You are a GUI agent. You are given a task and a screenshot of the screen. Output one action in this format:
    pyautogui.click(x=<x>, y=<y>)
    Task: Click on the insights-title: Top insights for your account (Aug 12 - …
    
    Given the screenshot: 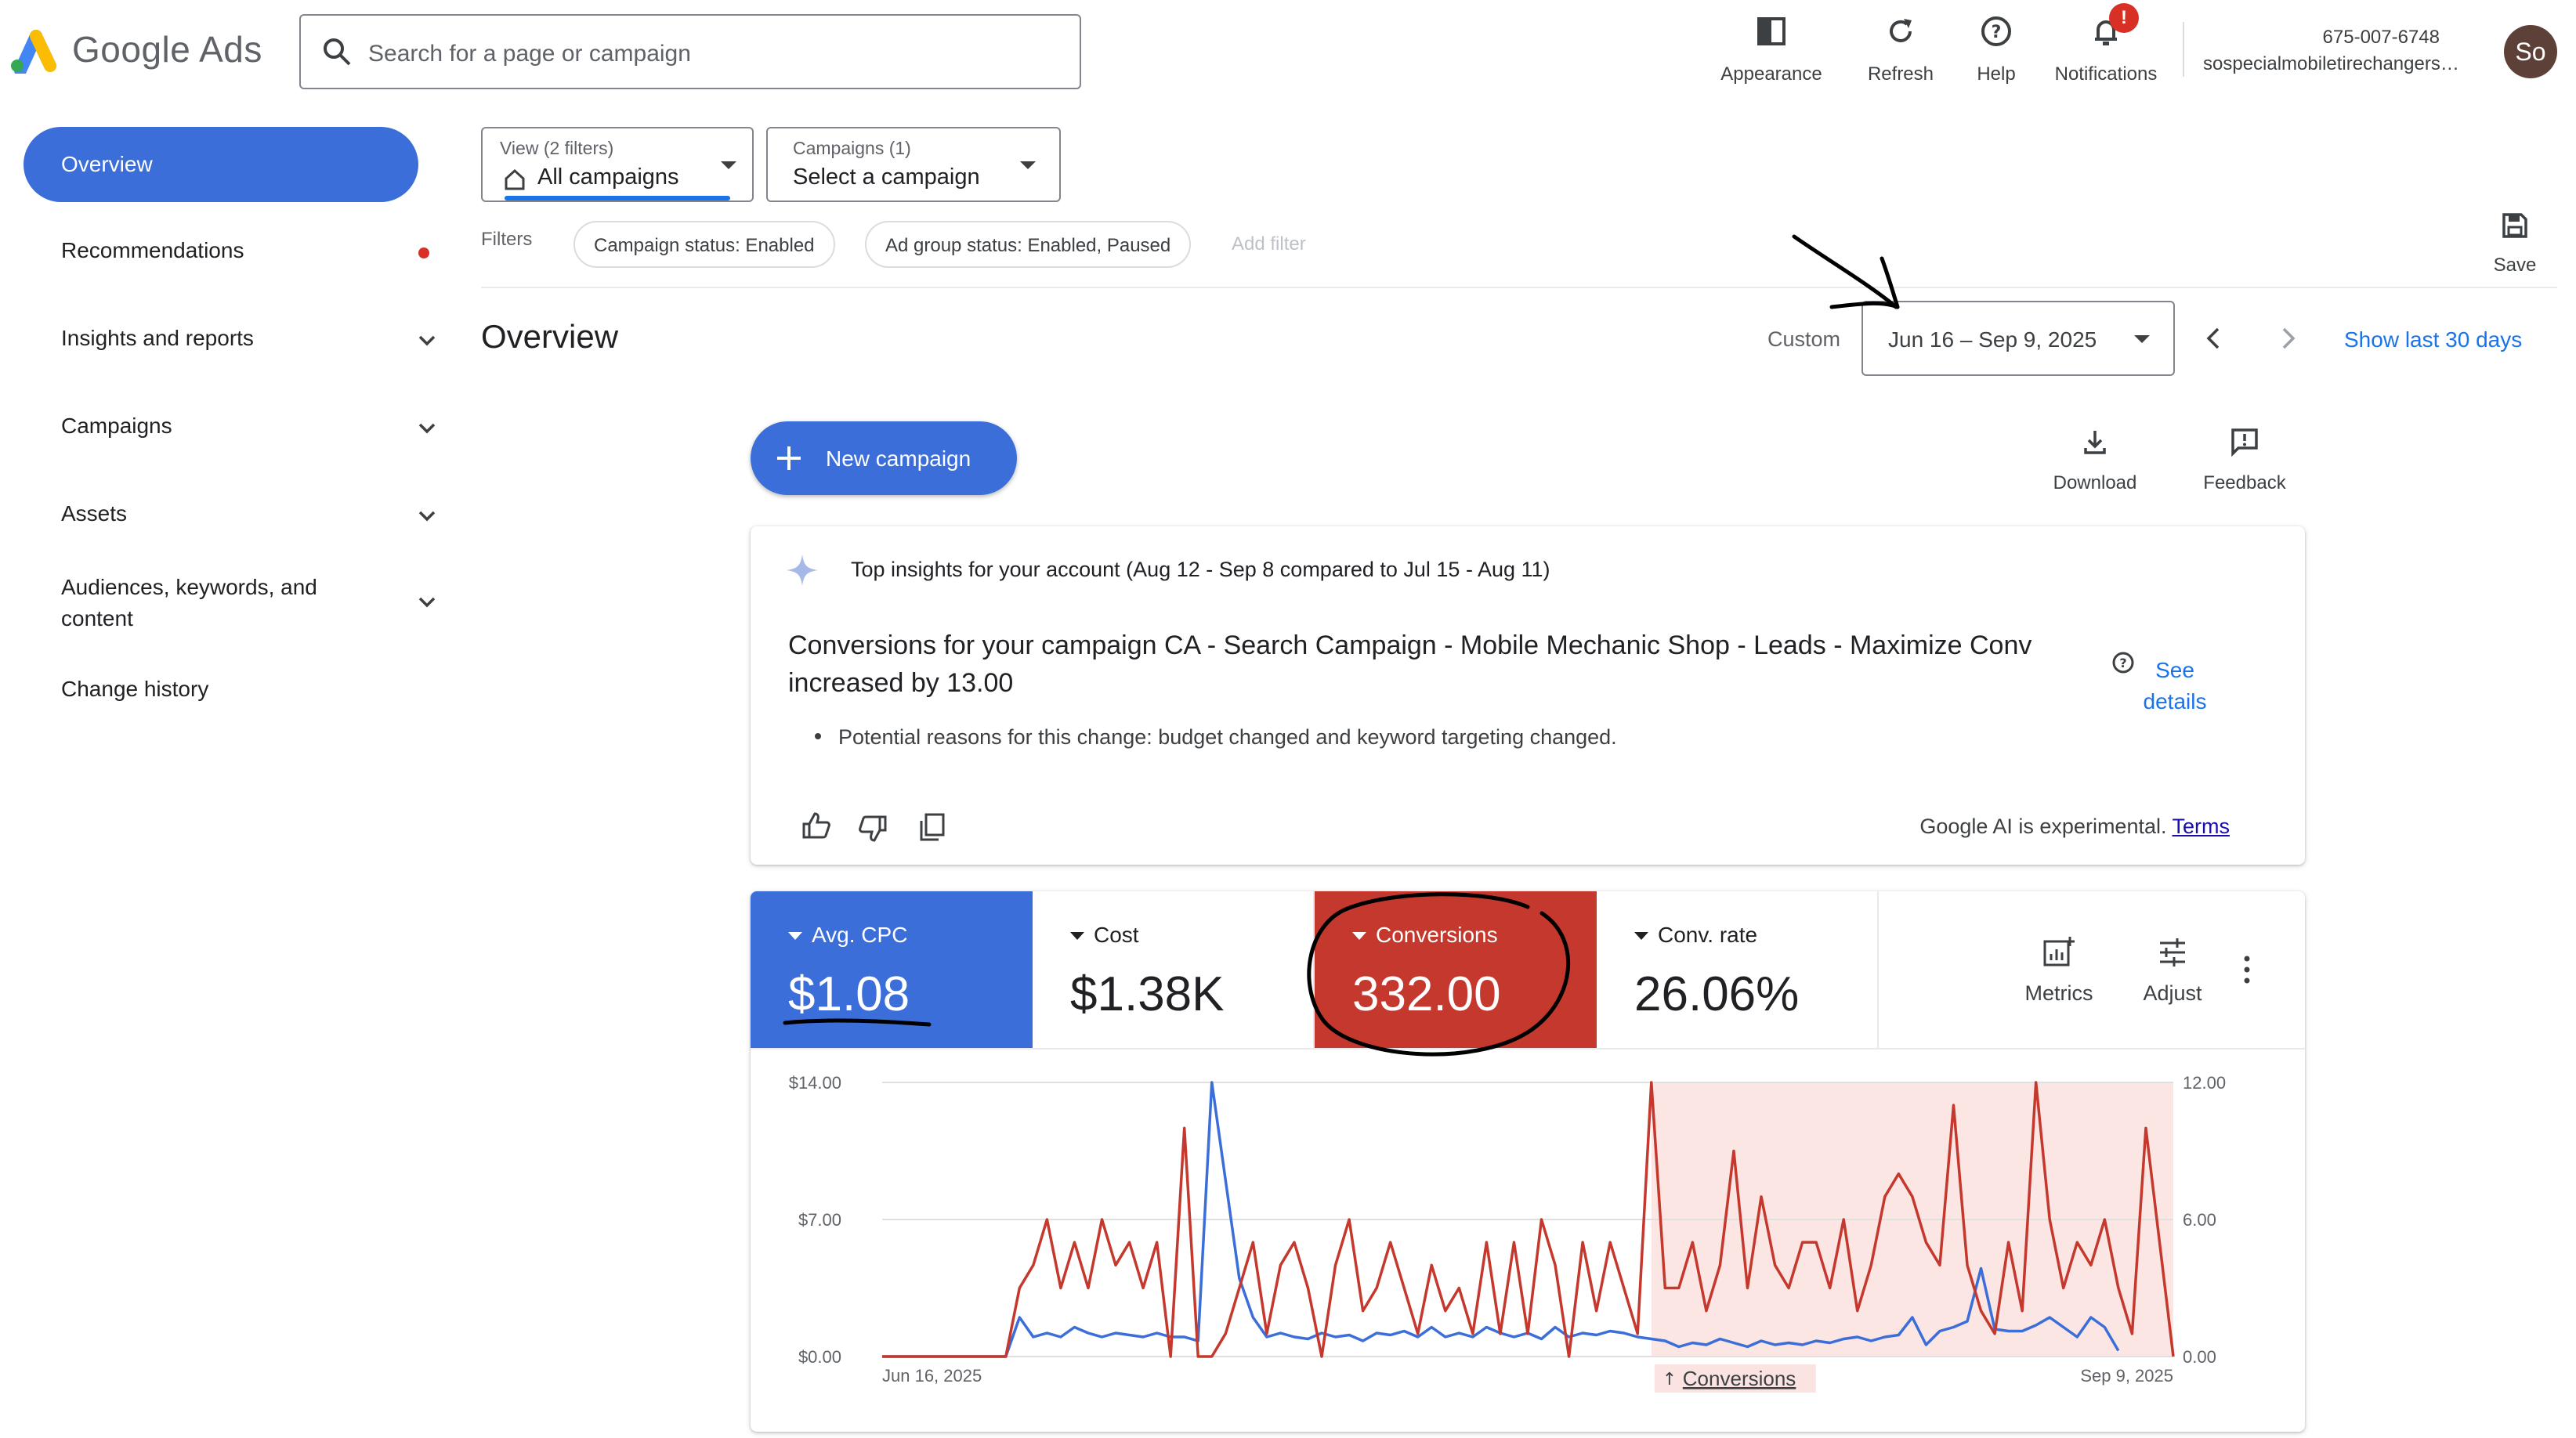 What is the action you would take?
    pyautogui.click(x=1201, y=569)
    